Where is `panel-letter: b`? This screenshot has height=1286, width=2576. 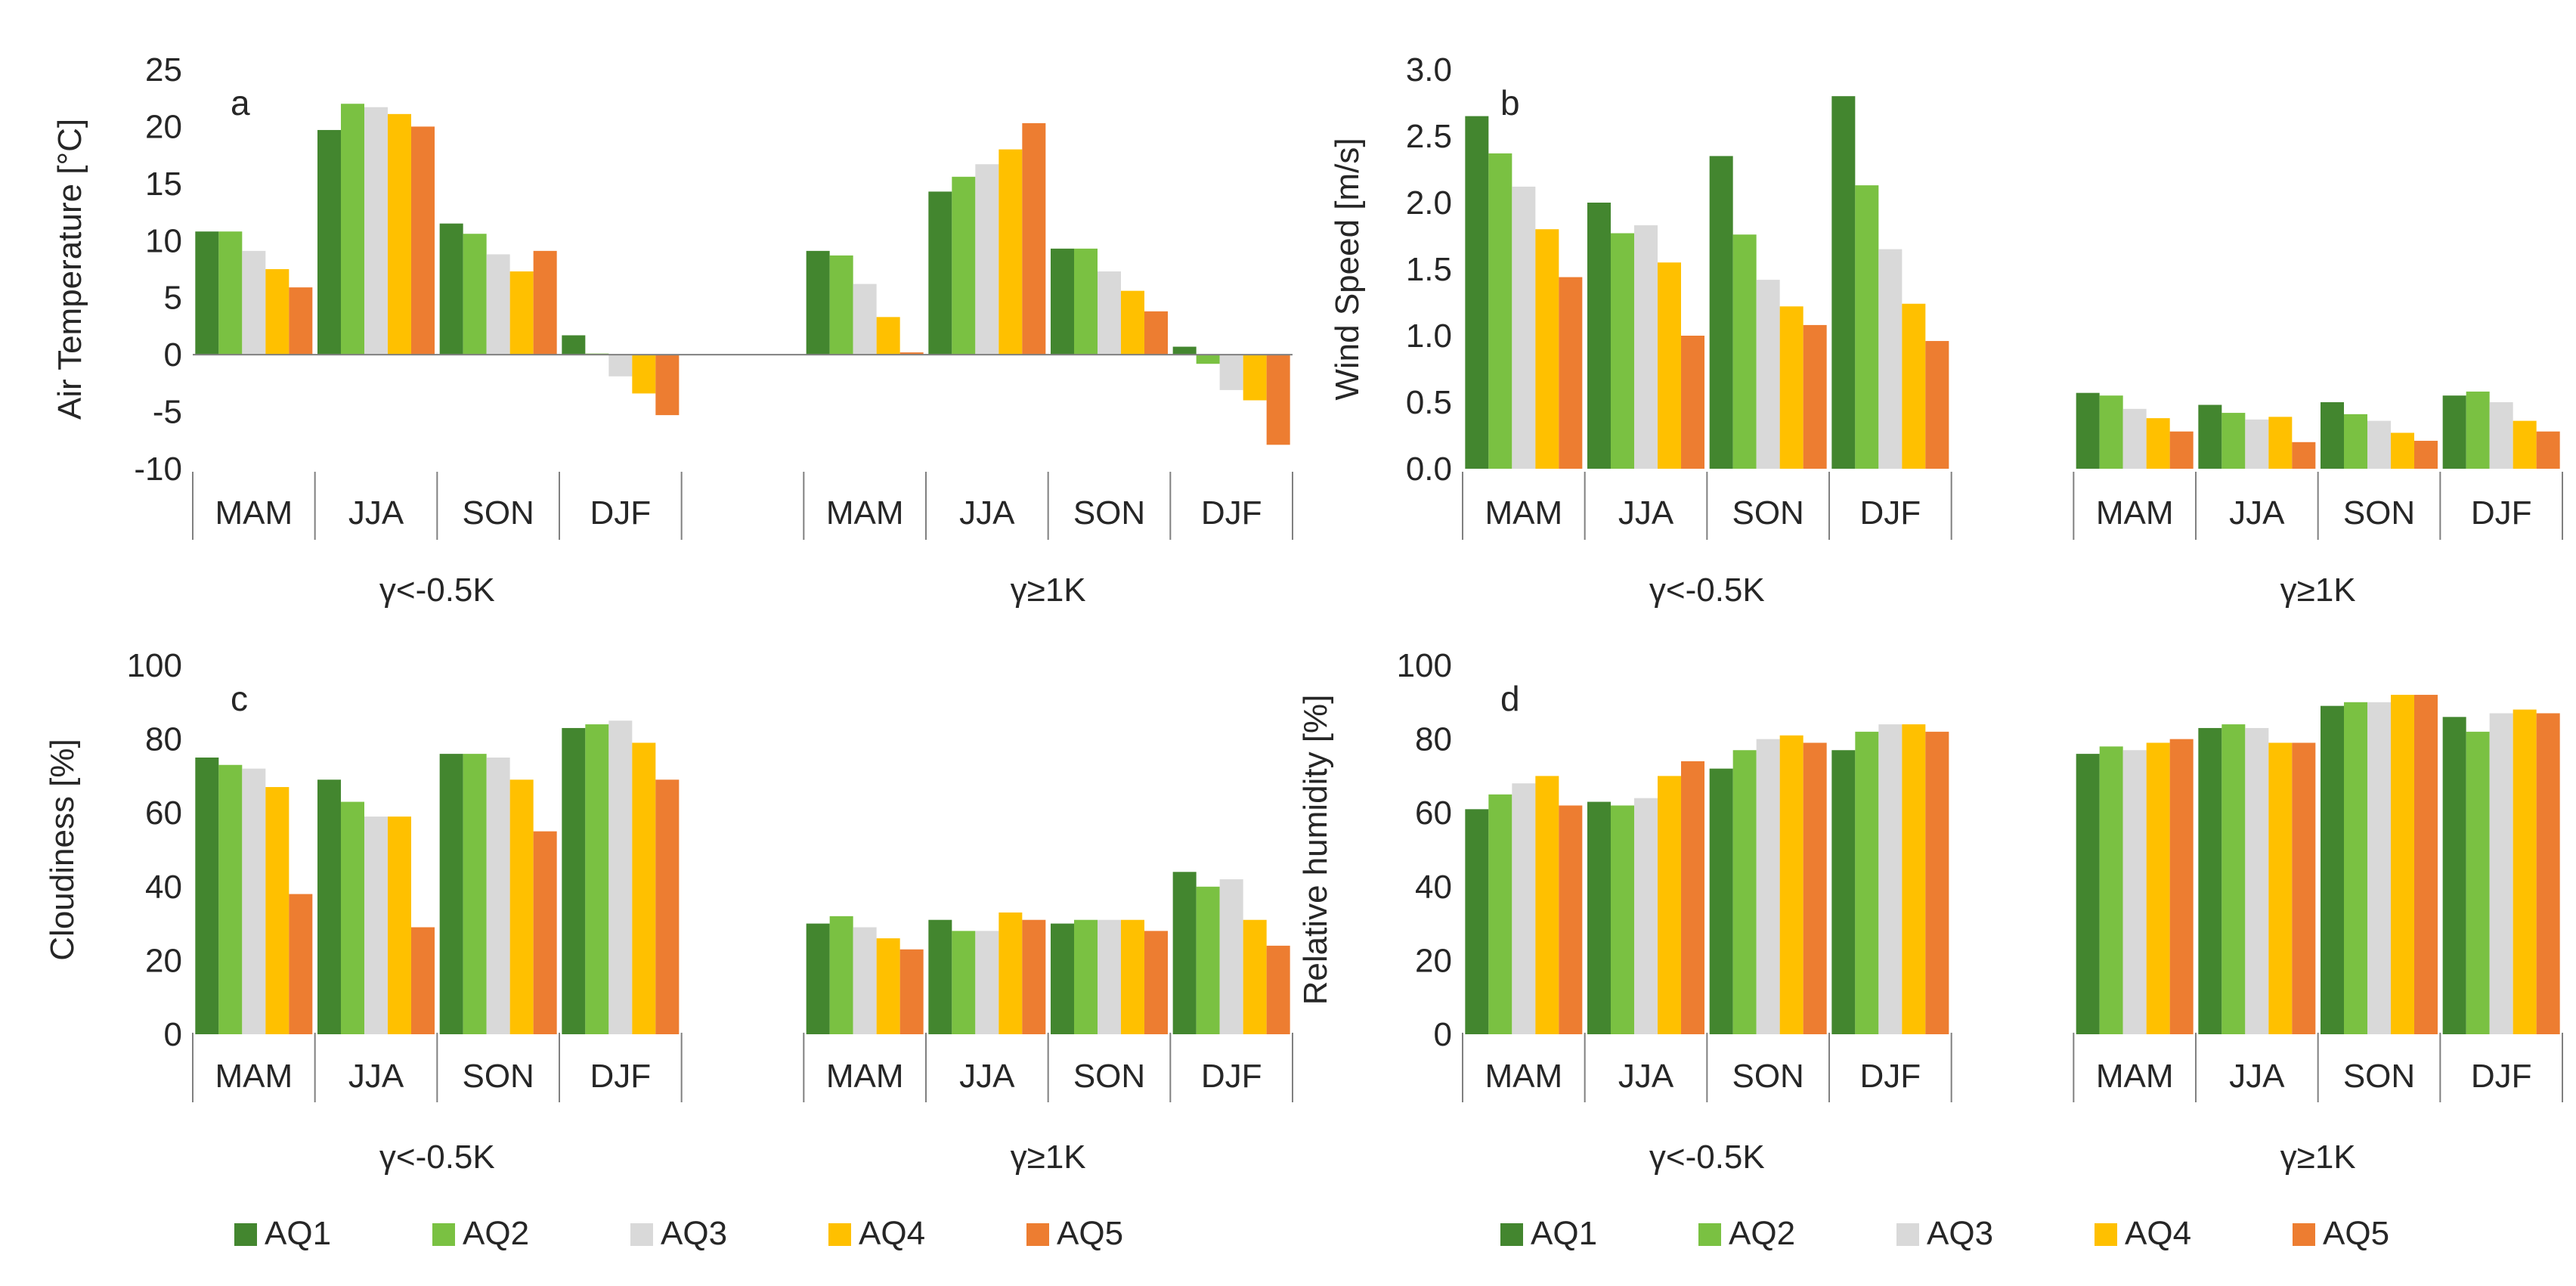
panel-letter: b is located at coordinates (1510, 102).